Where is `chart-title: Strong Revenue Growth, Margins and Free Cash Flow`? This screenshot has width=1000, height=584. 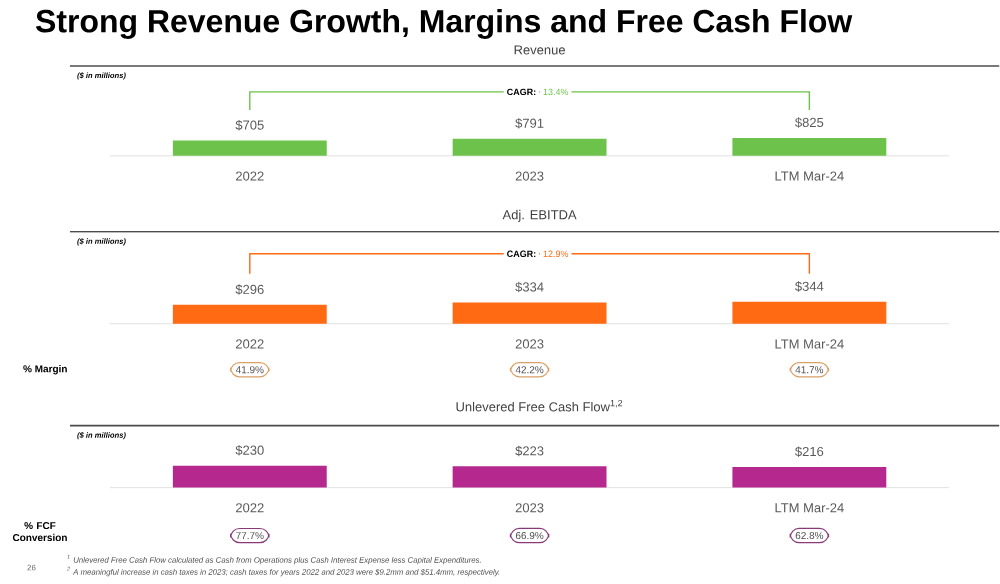 chart-title: Strong Revenue Growth, Margins and Free Cash Flow is located at coordinates (444, 24).